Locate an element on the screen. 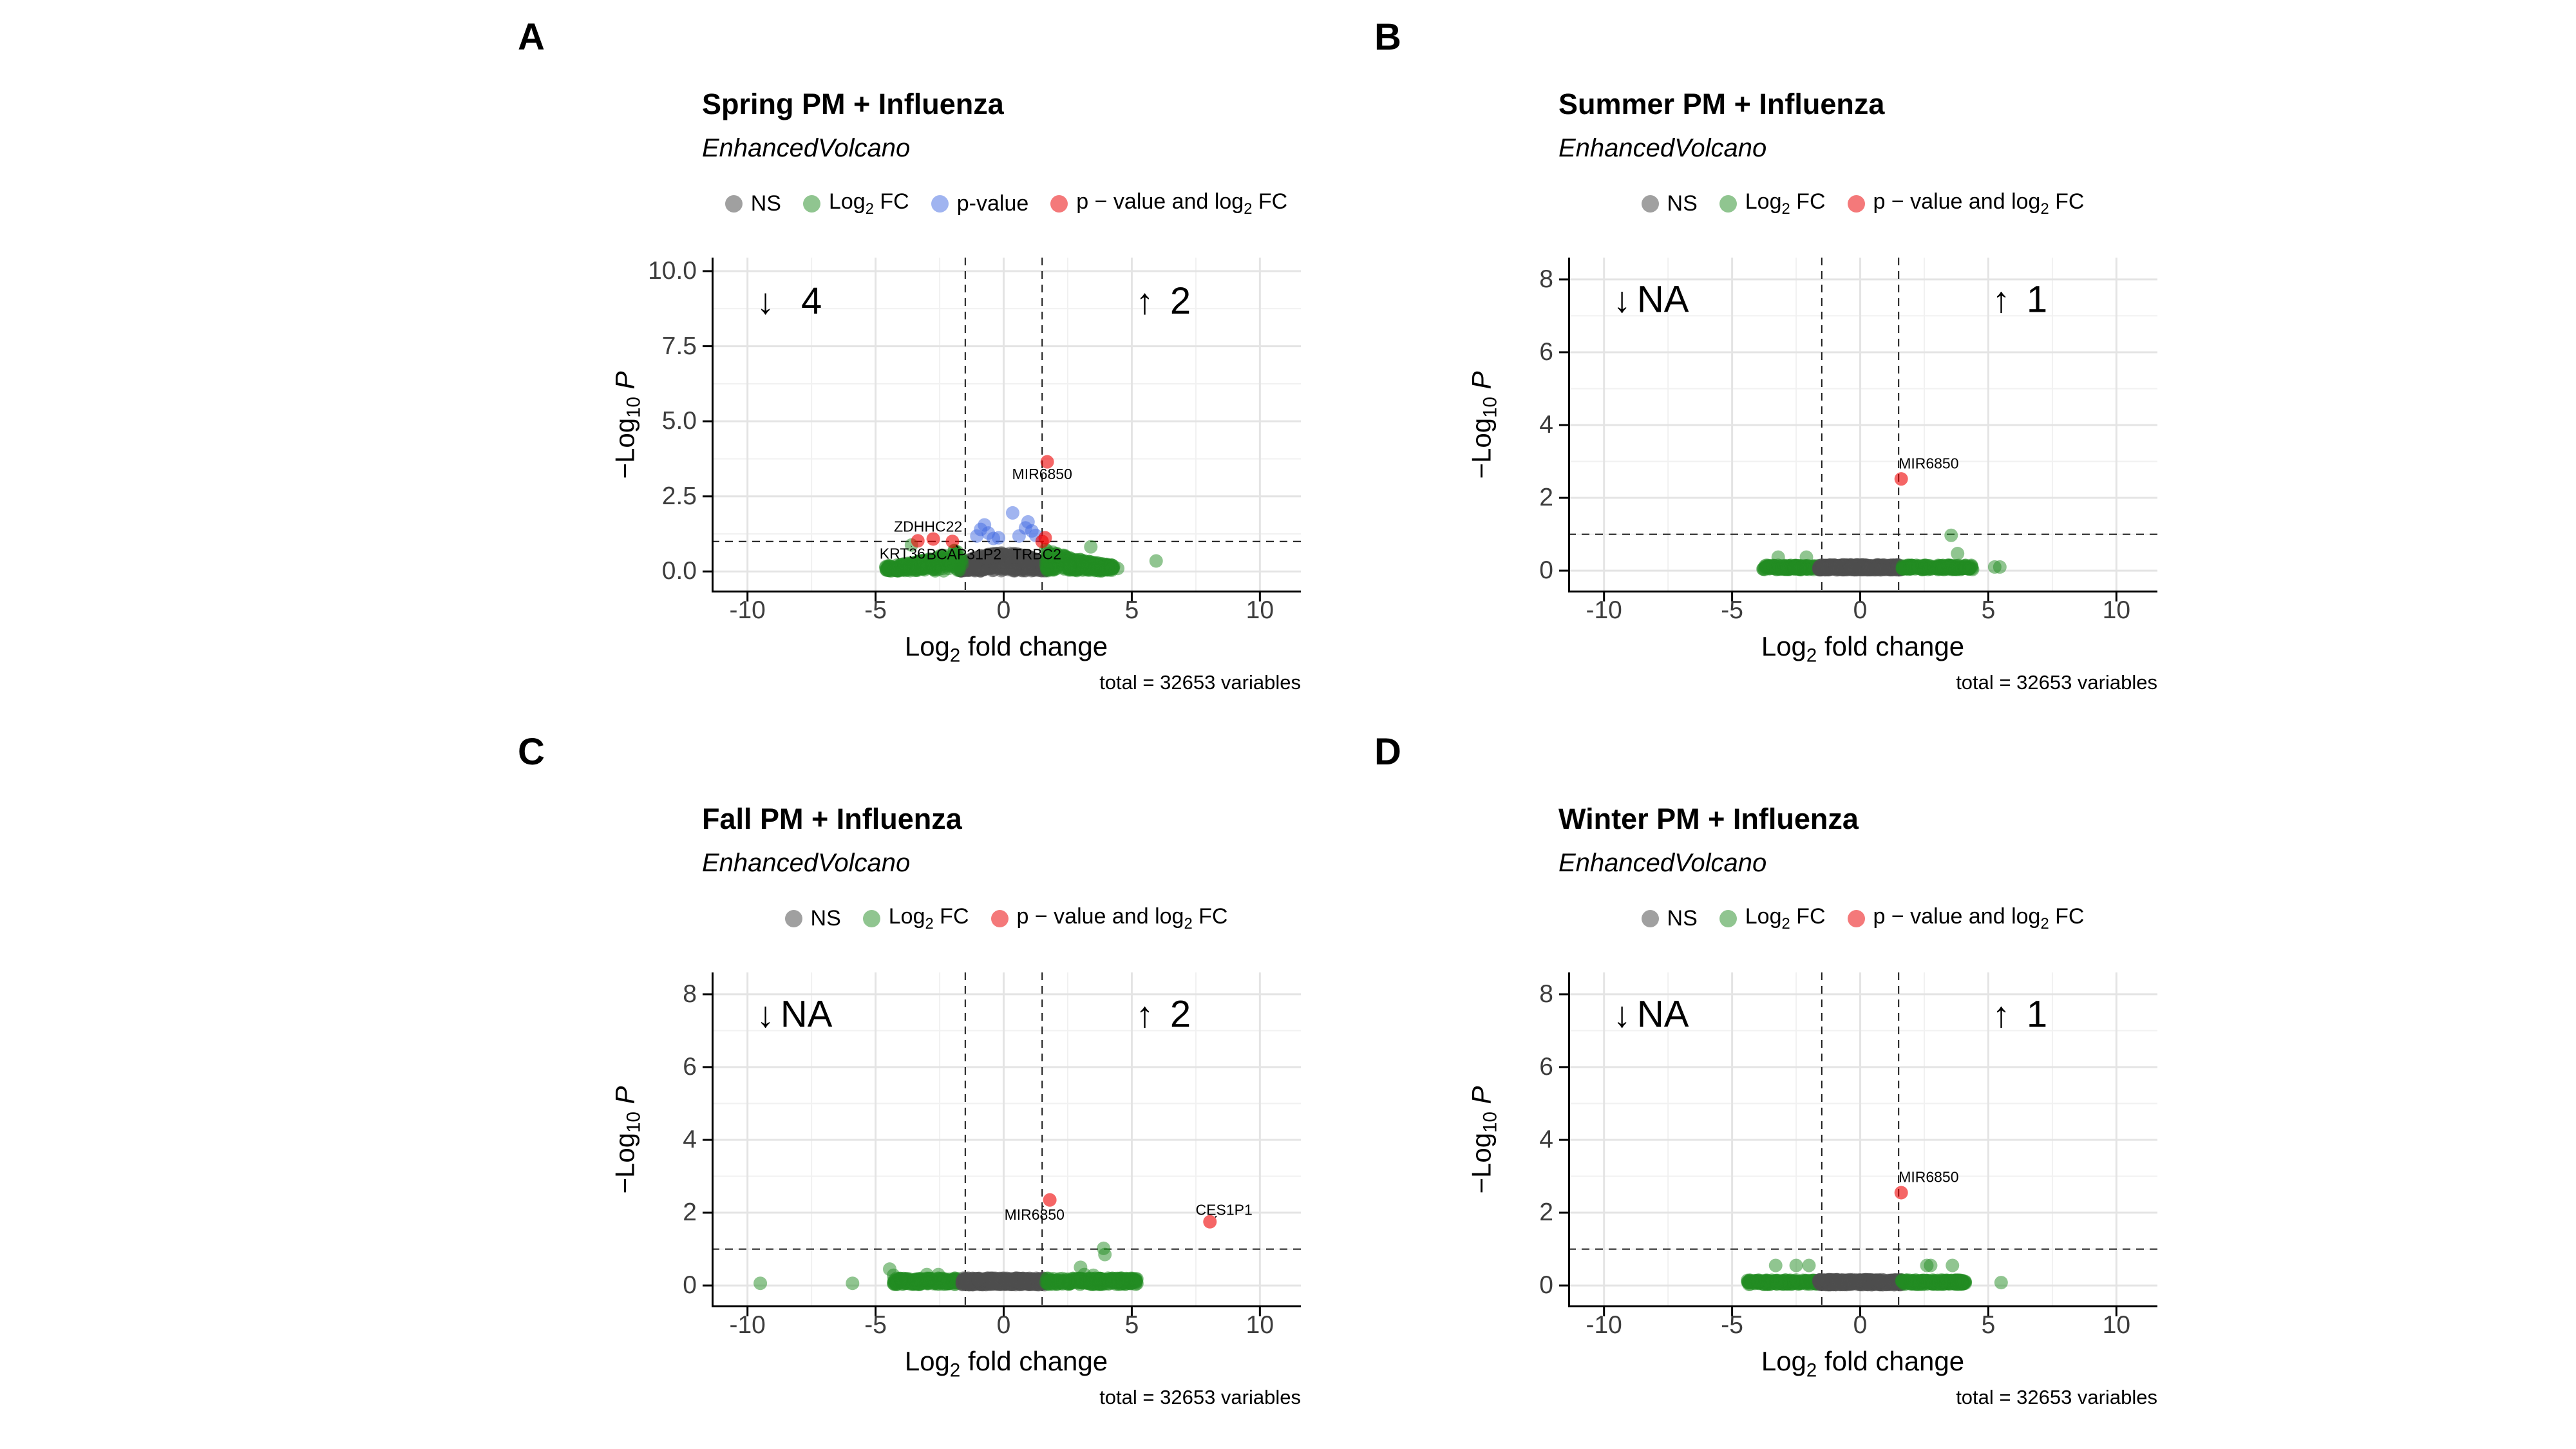 The height and width of the screenshot is (1449, 2576). legend: NS Log2 FC p-value p − value and log2 FC is located at coordinates (1007, 203).